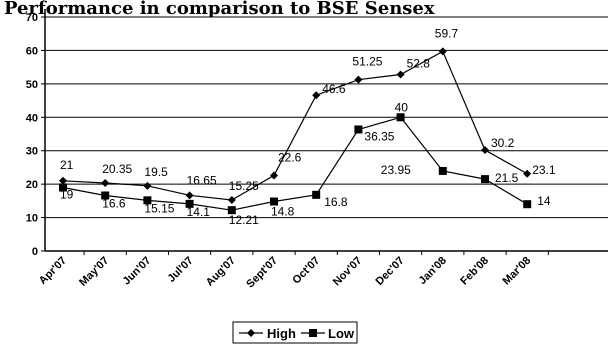 Image resolution: width=608 pixels, height=345 pixels. I want to click on data-label-high: 15.25, so click(244, 186).